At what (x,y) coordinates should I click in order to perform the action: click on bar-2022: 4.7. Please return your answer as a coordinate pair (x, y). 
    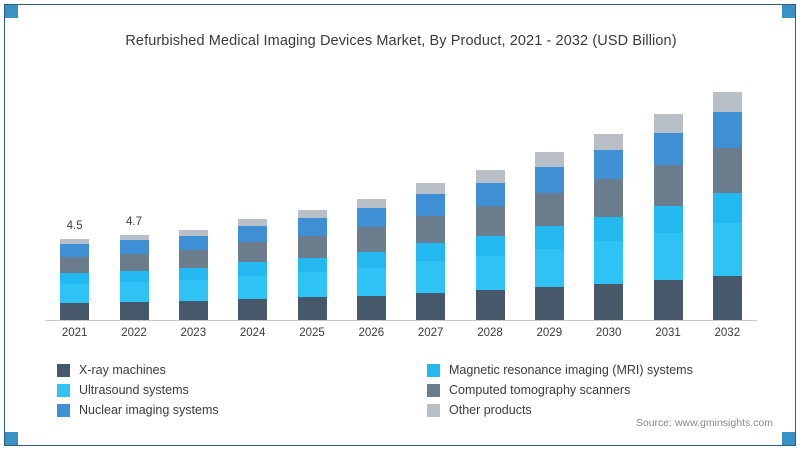
    Looking at the image, I should click on (134, 268).